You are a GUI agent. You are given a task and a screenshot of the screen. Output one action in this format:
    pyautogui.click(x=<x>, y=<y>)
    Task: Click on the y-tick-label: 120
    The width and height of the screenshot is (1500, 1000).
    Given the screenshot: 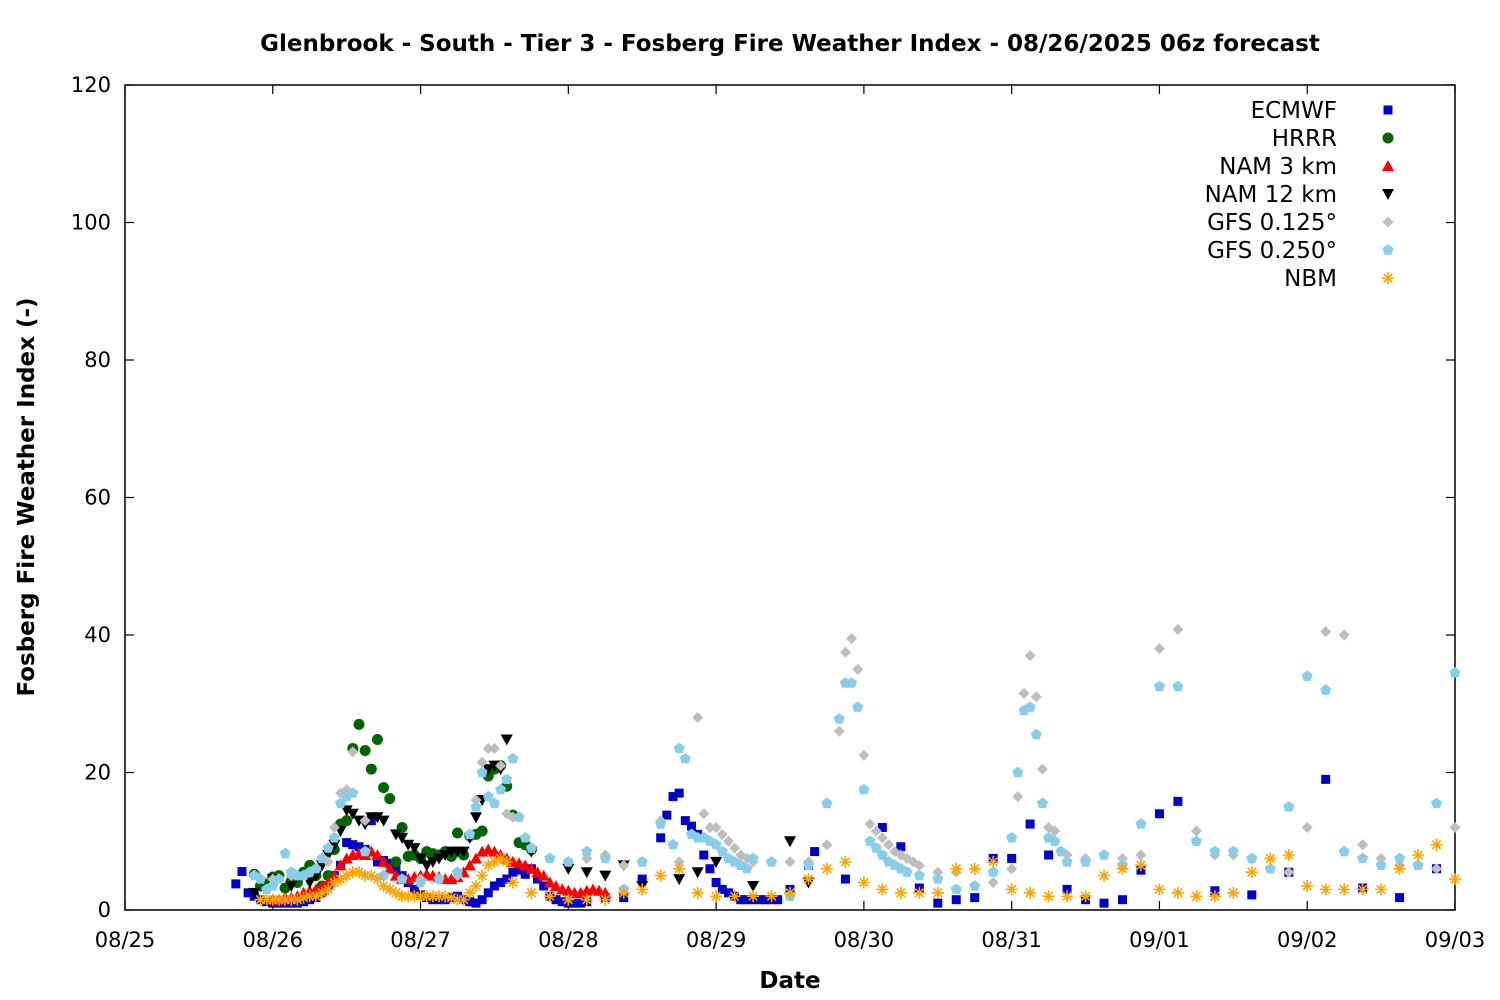 What is the action you would take?
    pyautogui.click(x=91, y=85)
    